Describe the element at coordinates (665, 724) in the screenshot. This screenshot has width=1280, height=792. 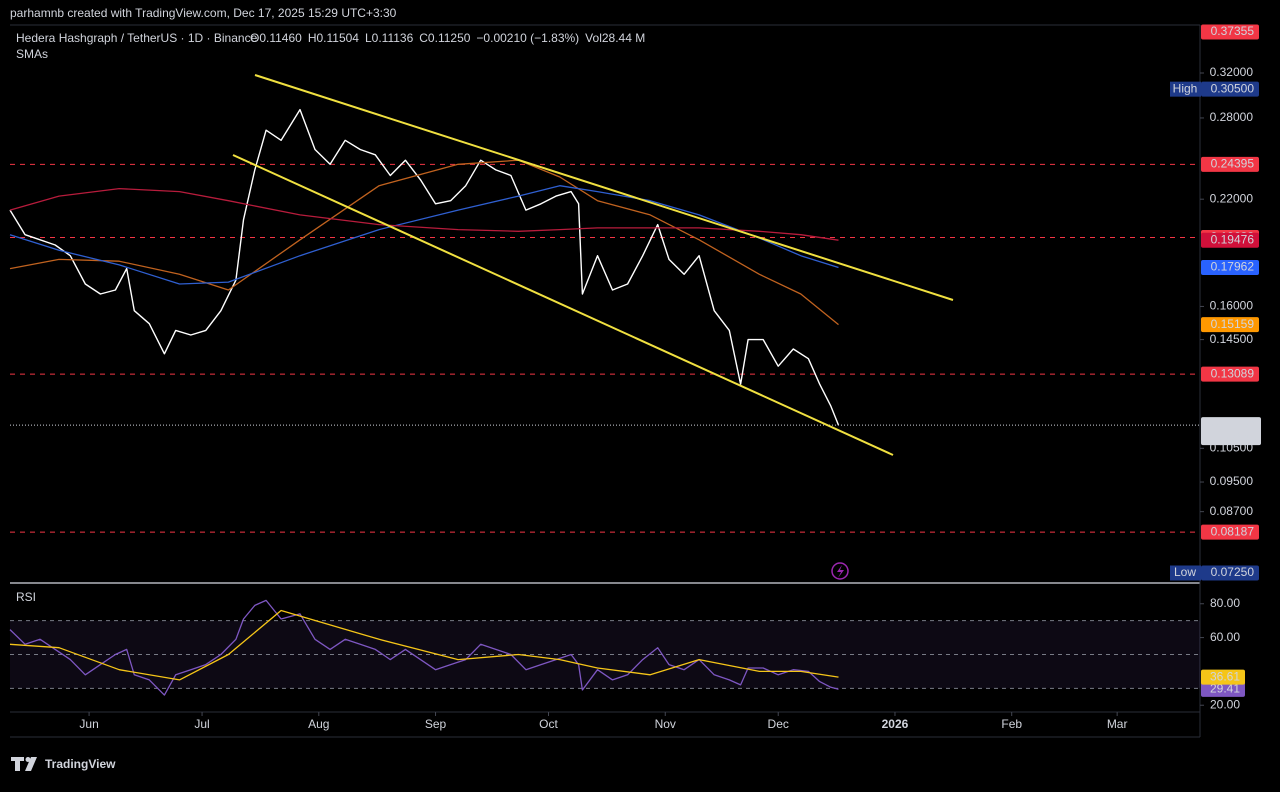
I see `x-tick-label: Nov` at that location.